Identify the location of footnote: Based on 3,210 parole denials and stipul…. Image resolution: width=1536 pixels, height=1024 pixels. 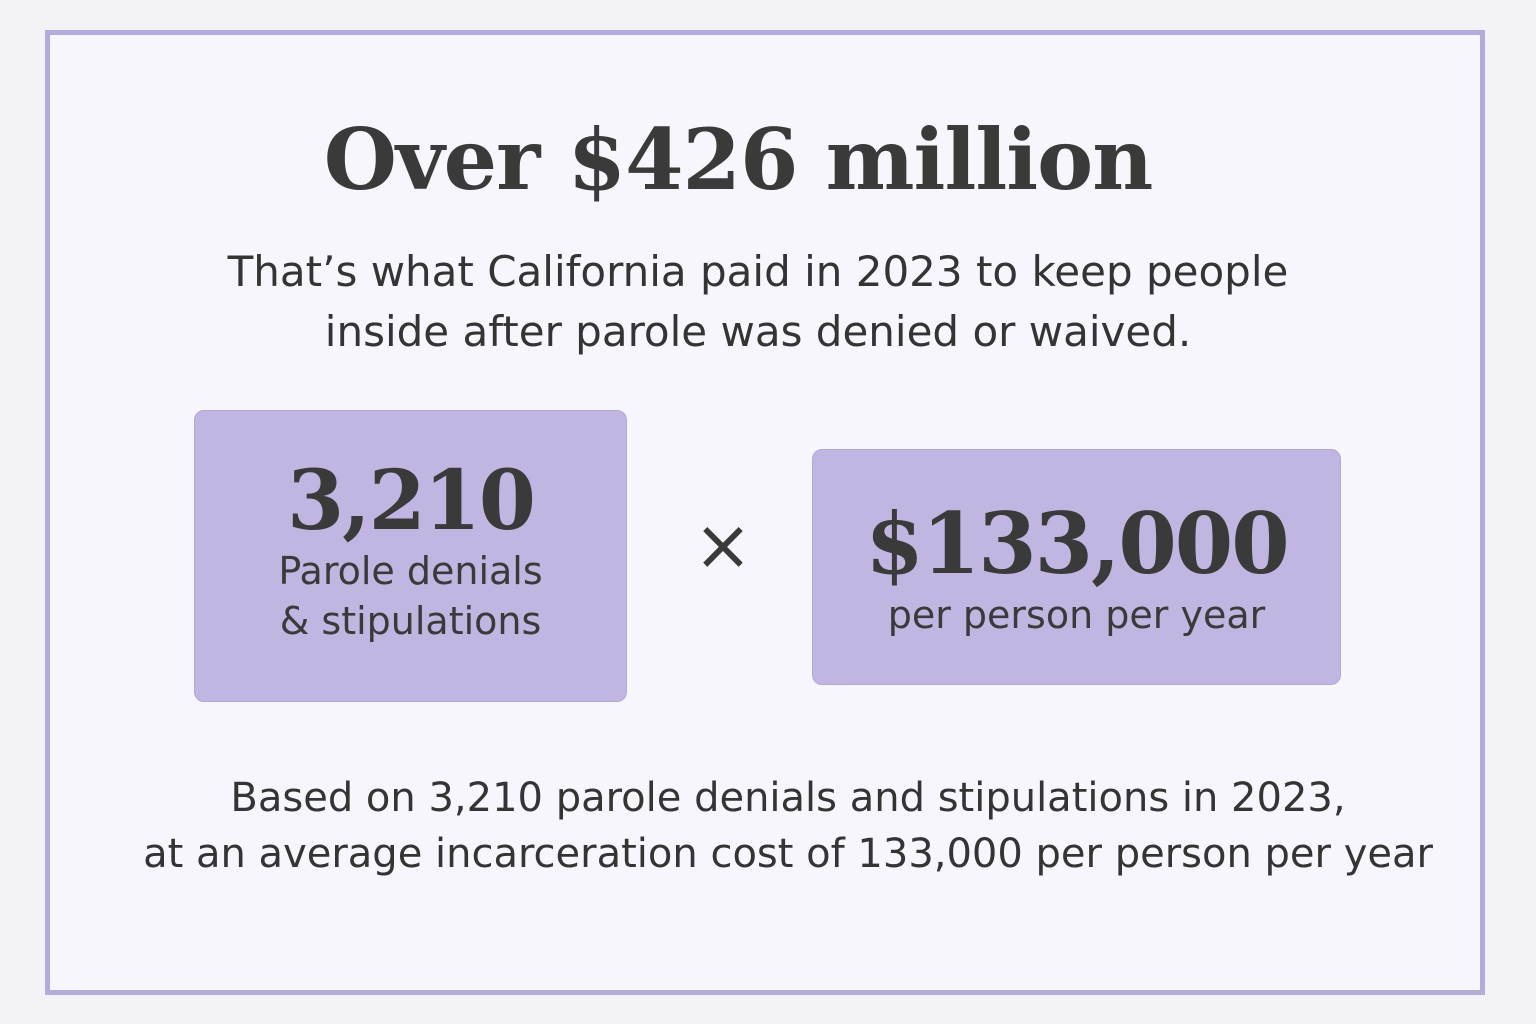
(788, 826).